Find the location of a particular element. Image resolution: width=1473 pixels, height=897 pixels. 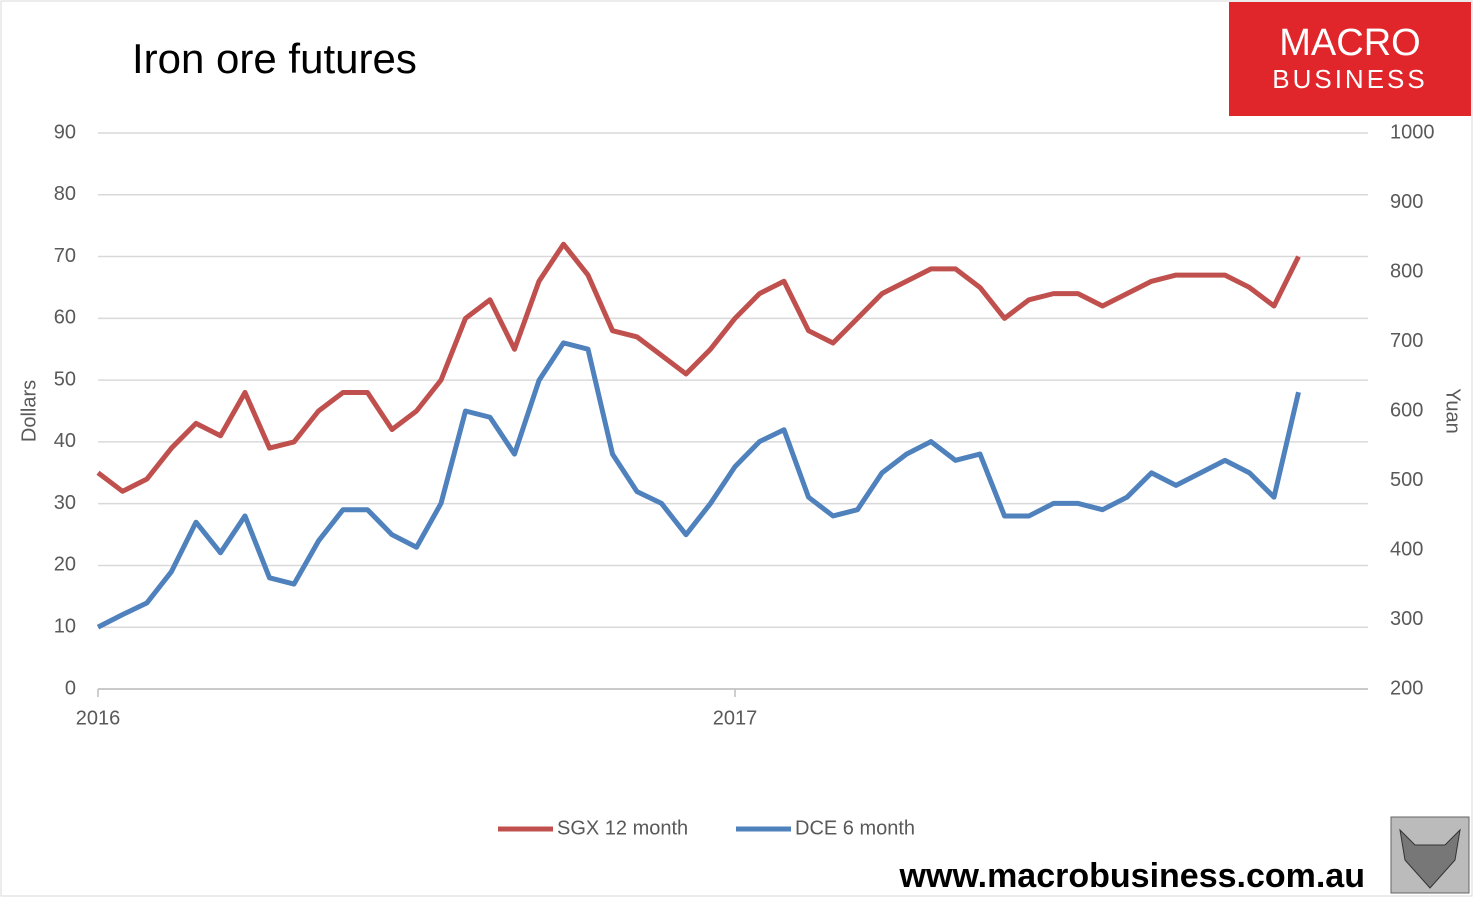

y-tick-label: 0 is located at coordinates (70, 688).